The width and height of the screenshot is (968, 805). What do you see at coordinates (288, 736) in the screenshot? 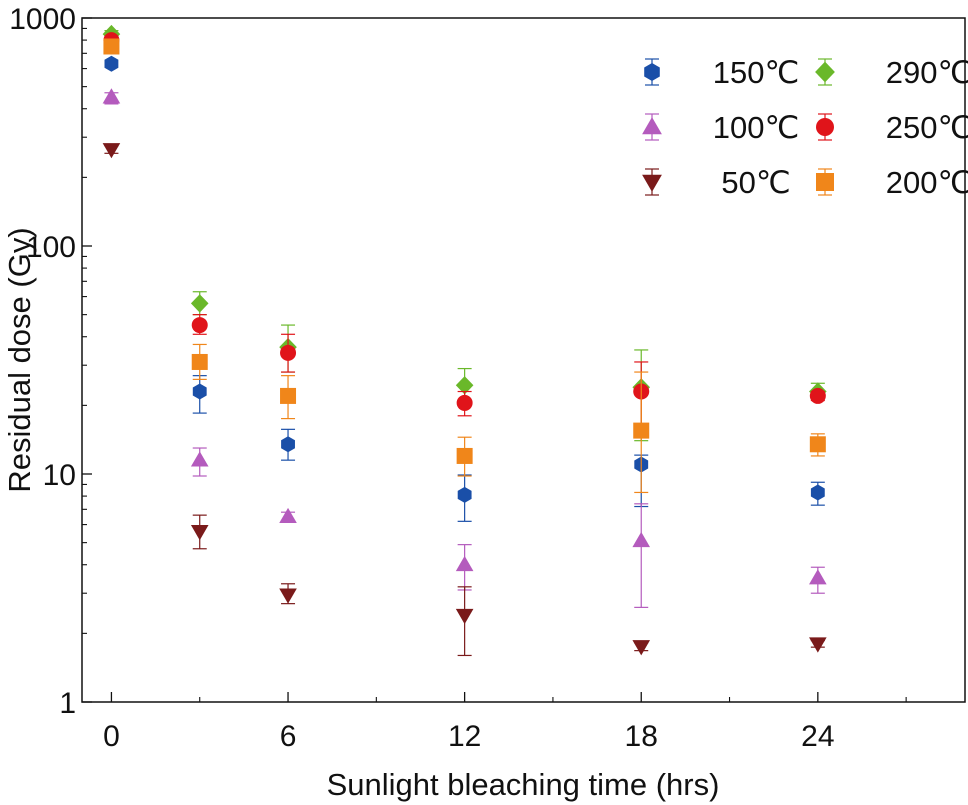
I see `x-tick-label: 6` at bounding box center [288, 736].